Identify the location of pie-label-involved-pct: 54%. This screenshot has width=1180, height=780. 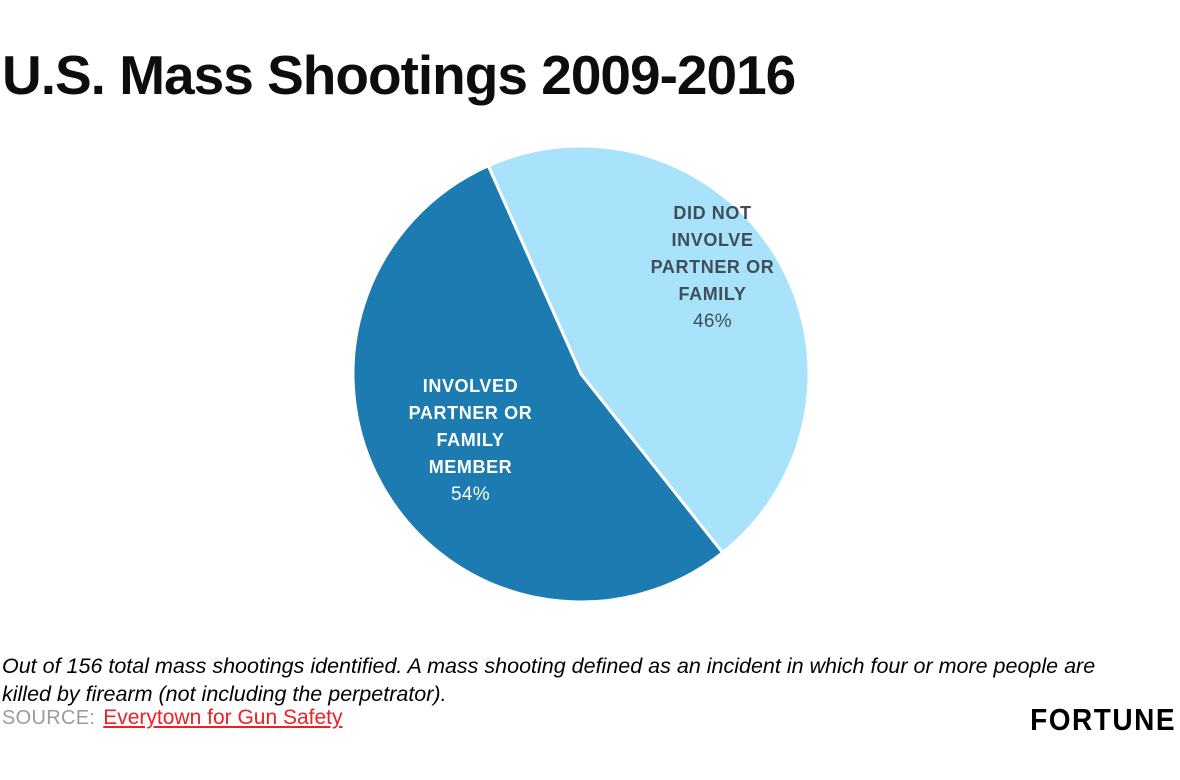
(470, 494).